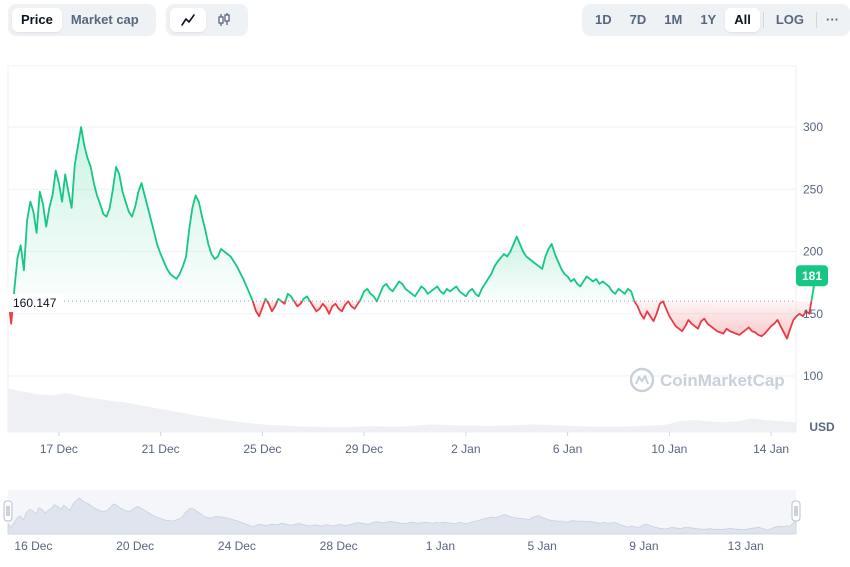 Image resolution: width=850 pixels, height=567 pixels. I want to click on y-tick-label: 250, so click(813, 189).